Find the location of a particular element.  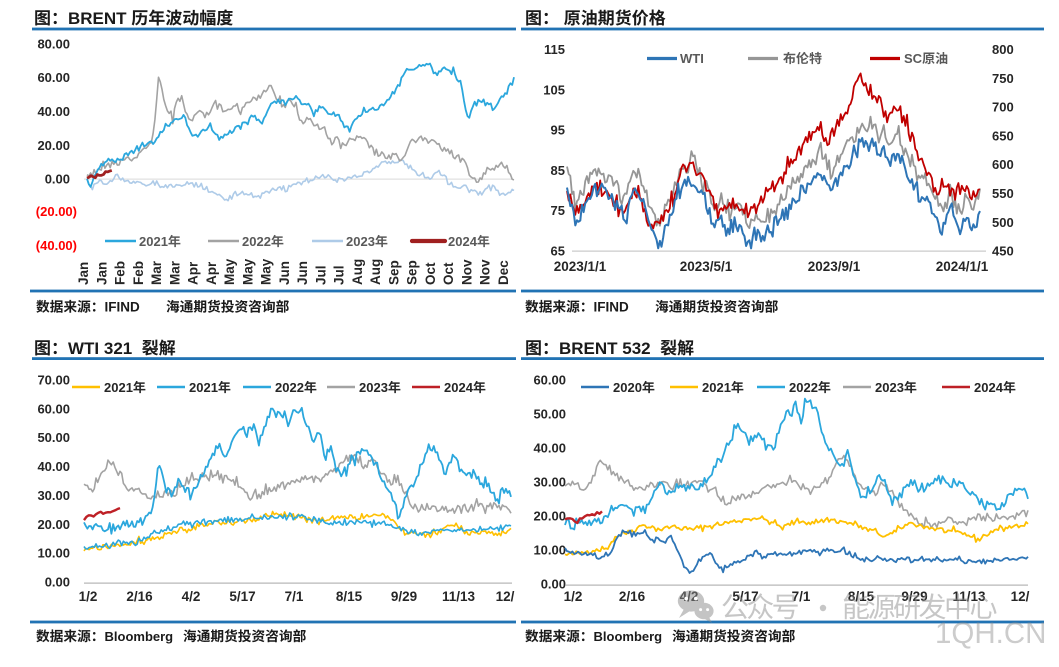

svg-text: 2023/5/1 is located at coordinates (706, 266).